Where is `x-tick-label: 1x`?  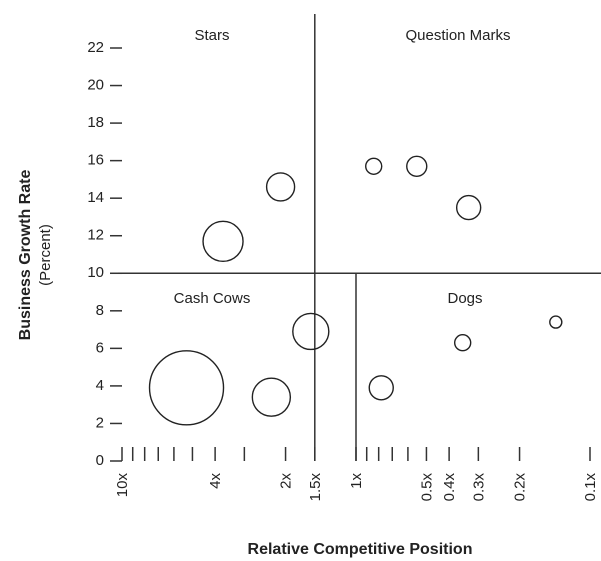
x-tick-label: 1x is located at coordinates (356, 481).